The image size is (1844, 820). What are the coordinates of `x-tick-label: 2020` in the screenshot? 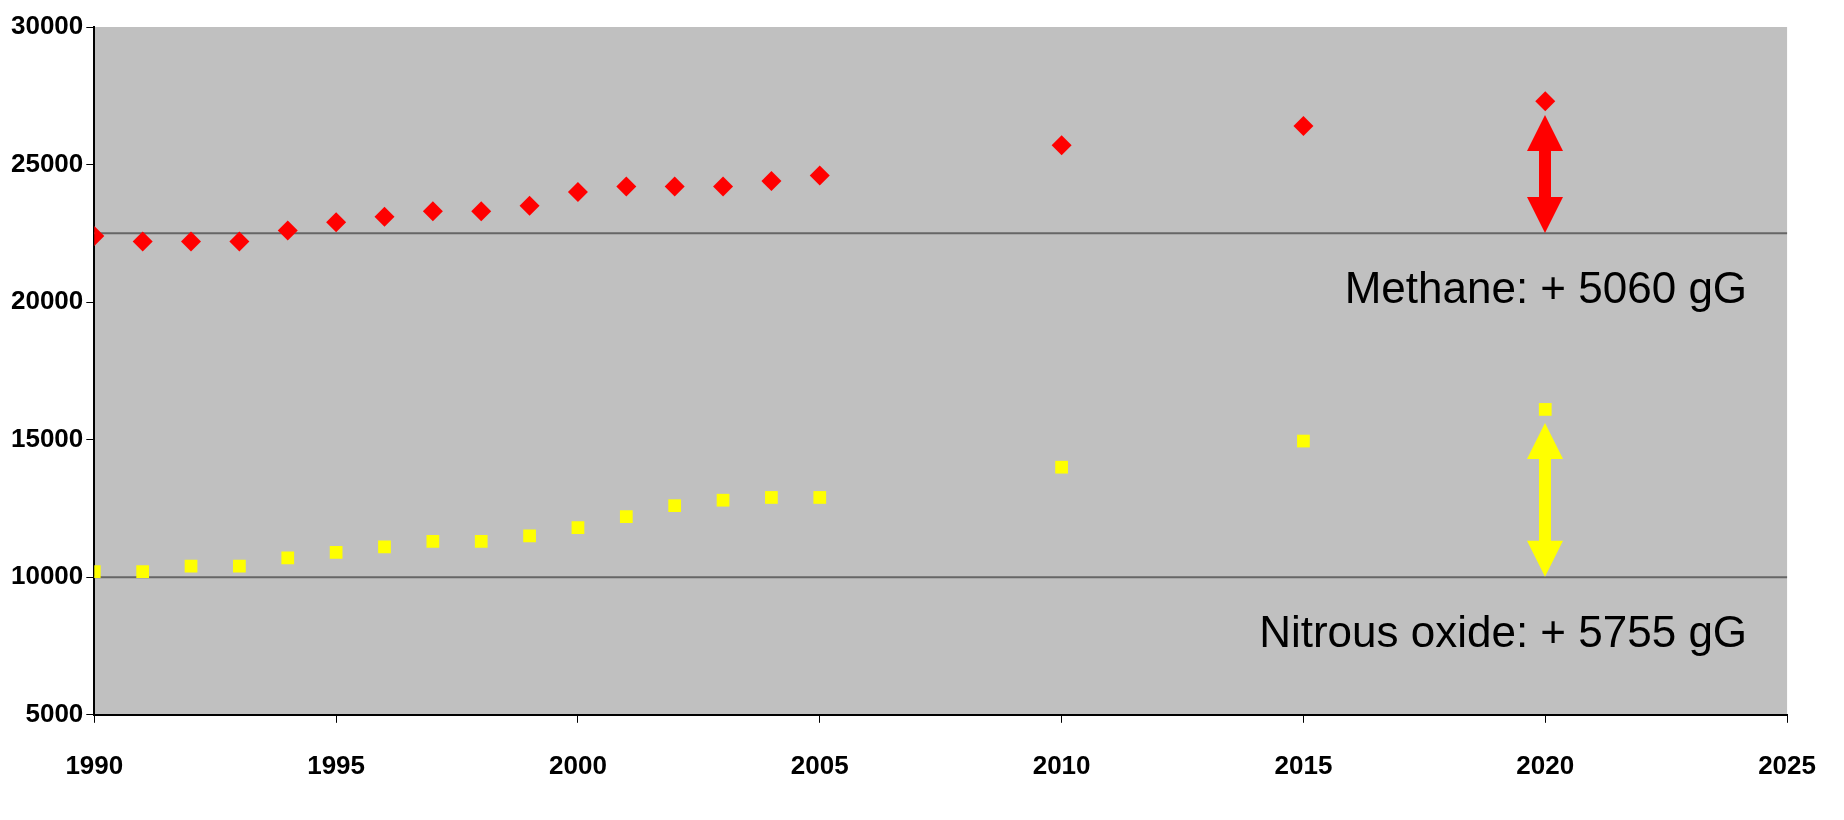 It's located at (1545, 764).